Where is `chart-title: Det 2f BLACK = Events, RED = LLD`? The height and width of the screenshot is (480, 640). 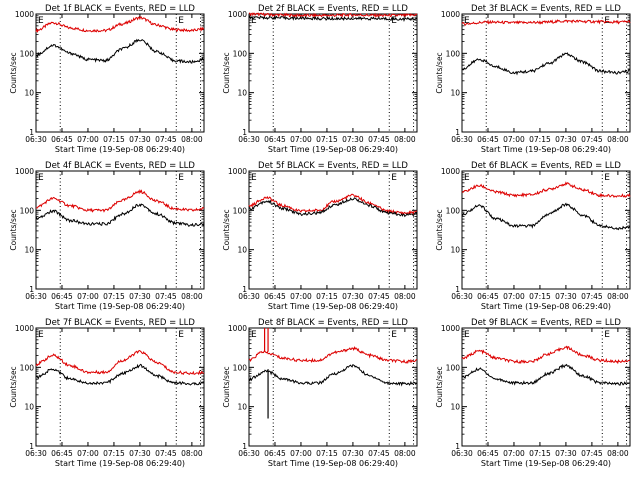
chart-title: Det 2f BLACK = Events, RED = LLD is located at coordinates (333, 9).